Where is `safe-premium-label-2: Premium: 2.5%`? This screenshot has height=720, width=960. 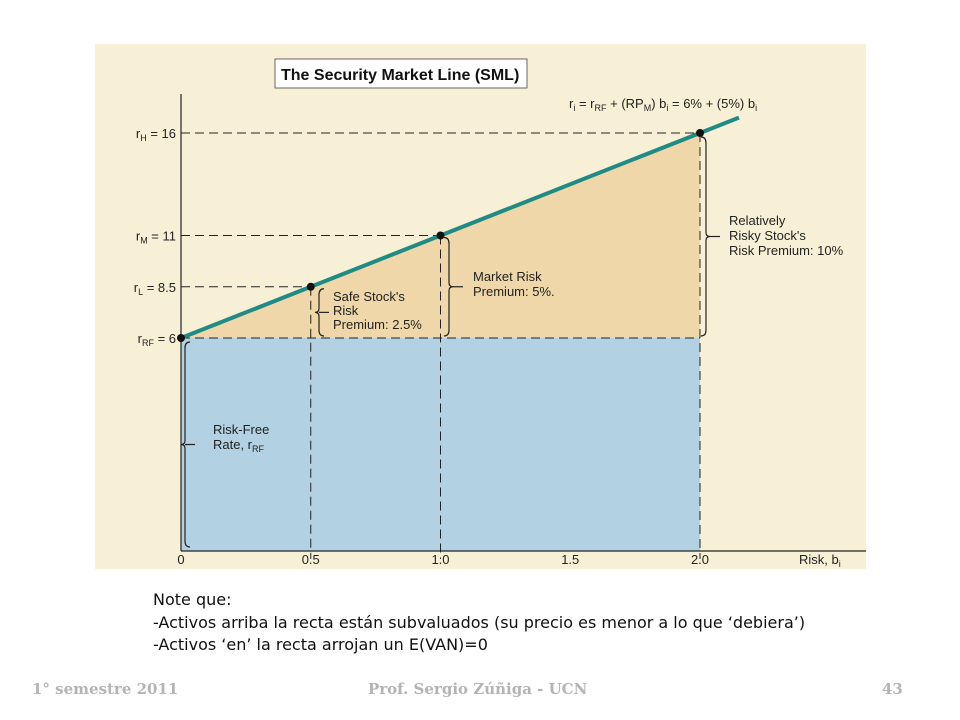 safe-premium-label-2: Premium: 2.5% is located at coordinates (377, 324).